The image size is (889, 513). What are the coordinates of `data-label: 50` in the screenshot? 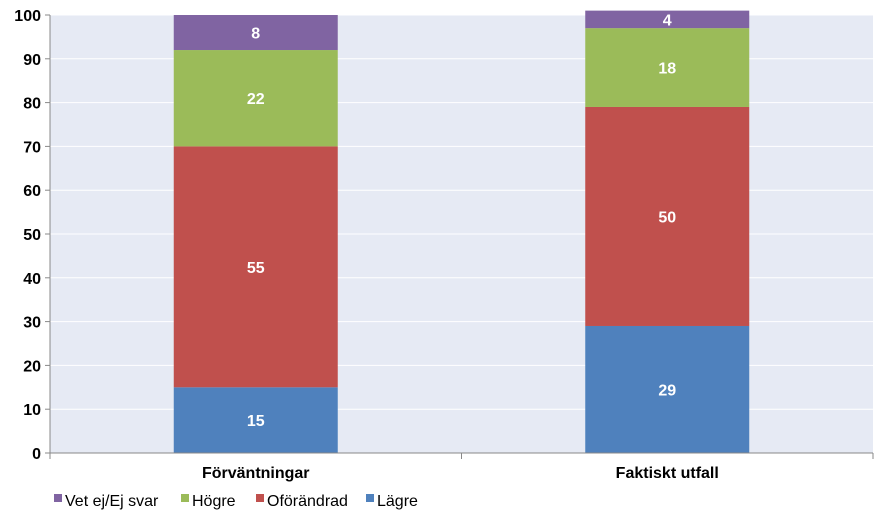 It's located at (667, 217).